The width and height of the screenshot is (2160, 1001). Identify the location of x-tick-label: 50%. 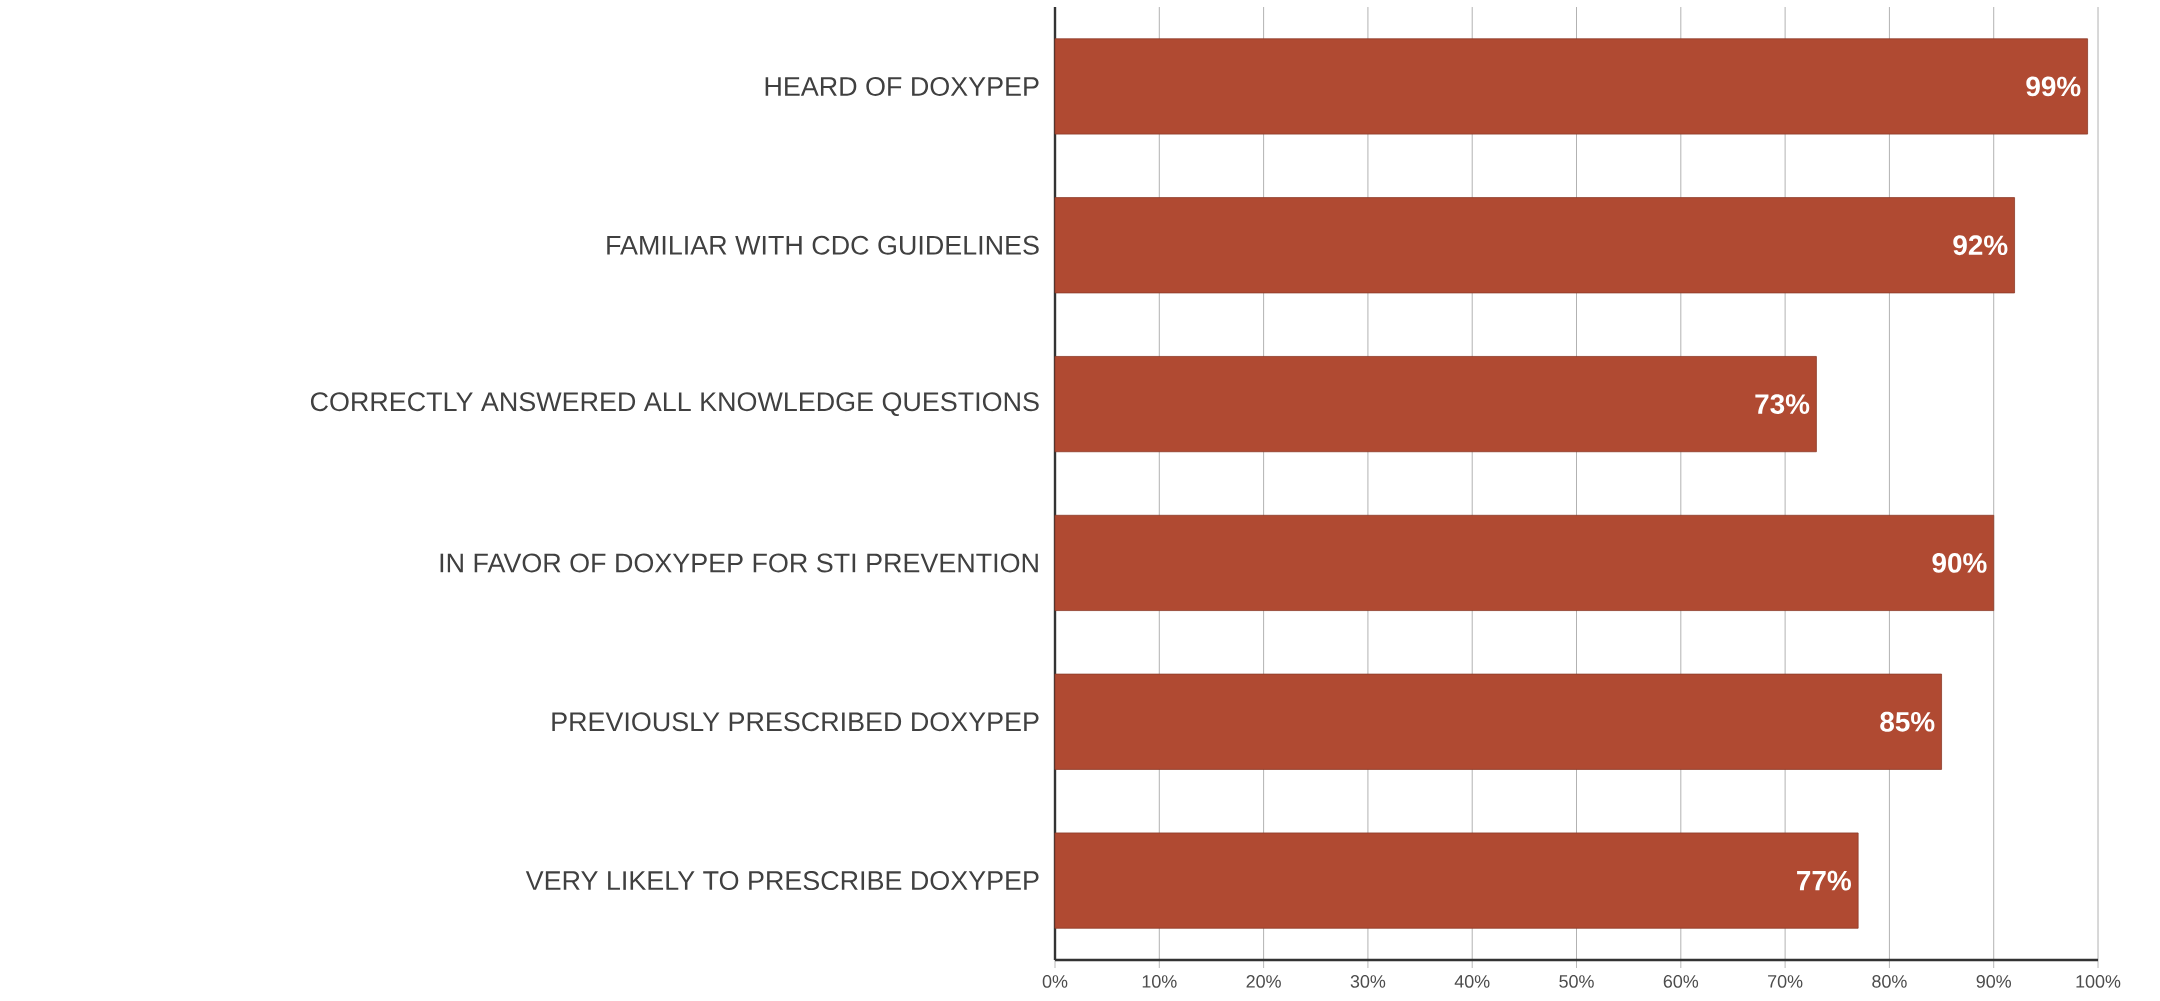
(1576, 981).